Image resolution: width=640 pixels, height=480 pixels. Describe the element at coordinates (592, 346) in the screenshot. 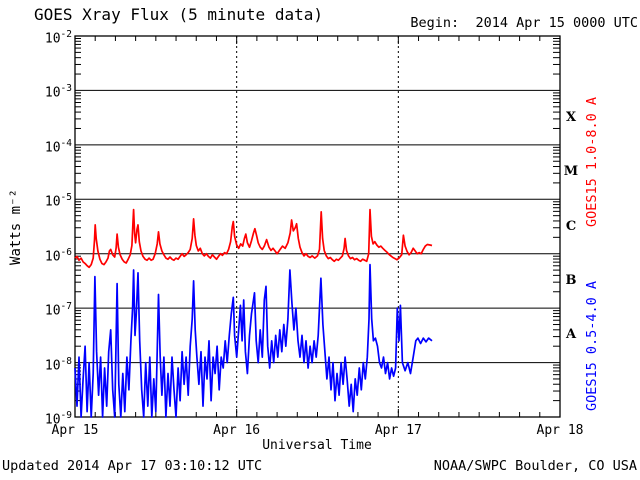

I see `legend-short-channel: GOES15 0.5-4.0 A` at that location.